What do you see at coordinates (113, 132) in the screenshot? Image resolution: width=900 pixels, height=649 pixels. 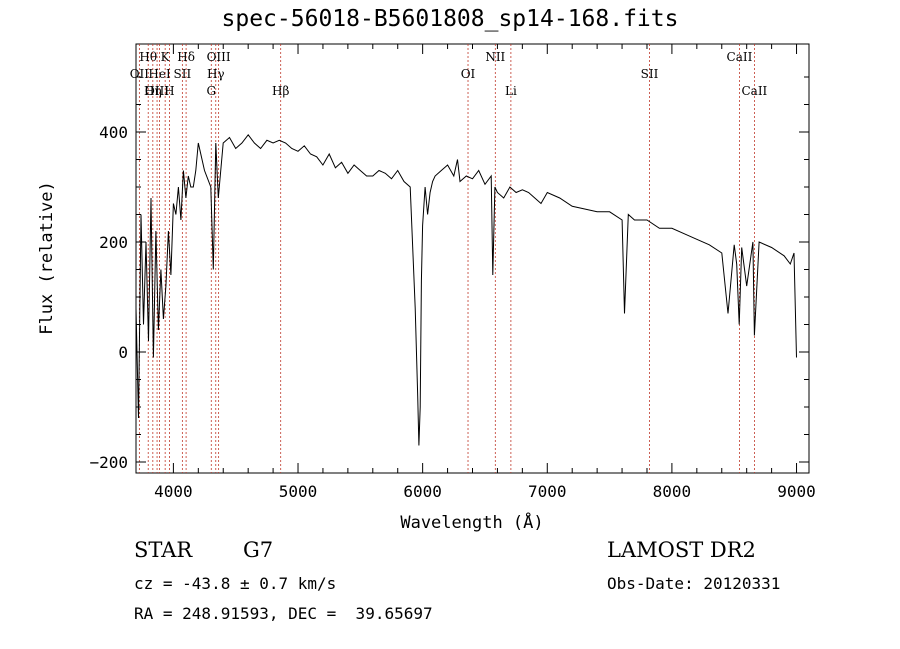 I see `y-tick-label: 400` at bounding box center [113, 132].